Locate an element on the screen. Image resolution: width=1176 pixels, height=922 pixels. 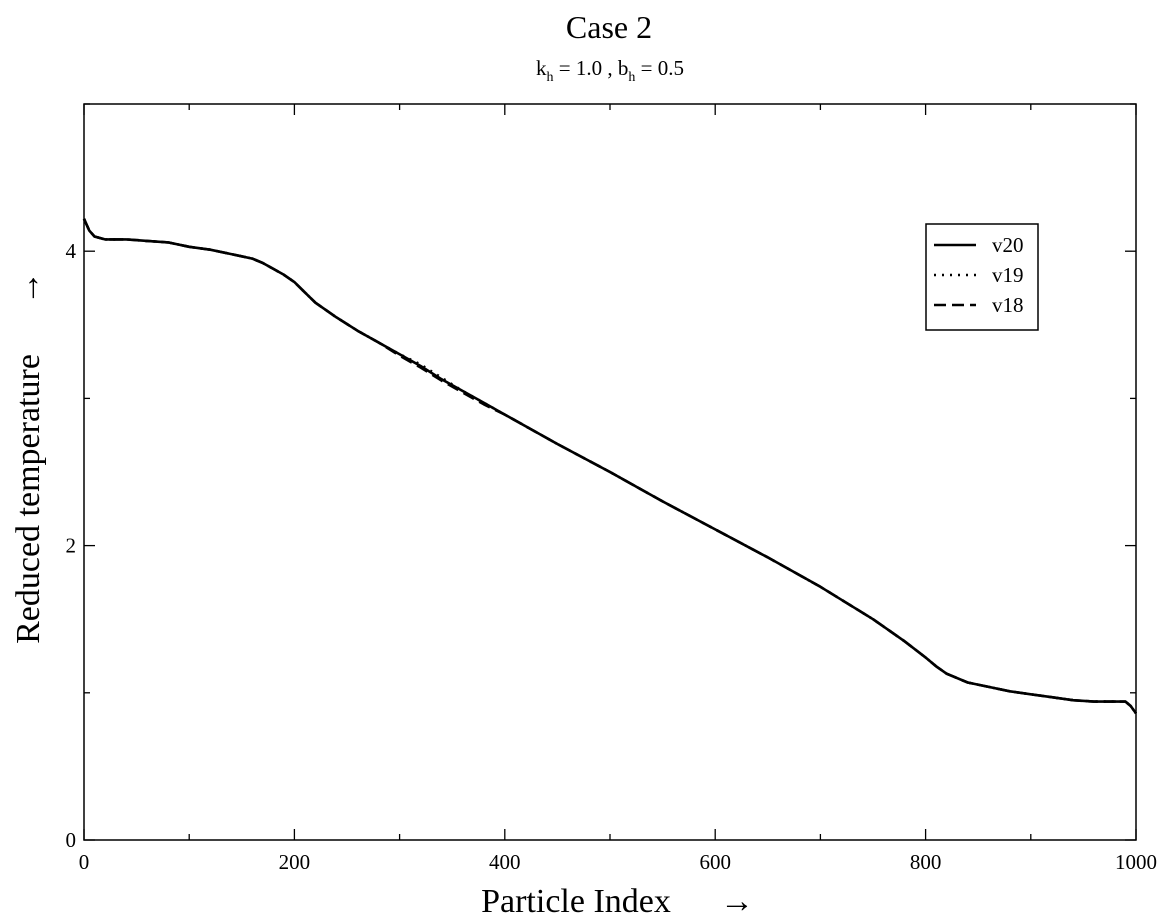
legend-label-v18: v18 is located at coordinates (1008, 305).